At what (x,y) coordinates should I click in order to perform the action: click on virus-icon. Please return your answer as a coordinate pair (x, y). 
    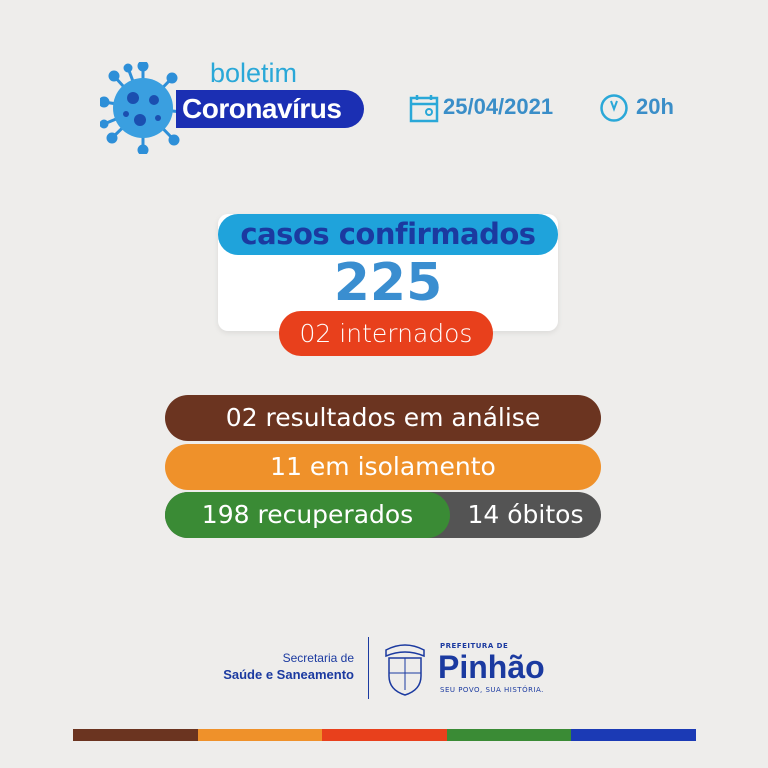
    Looking at the image, I should click on (143, 108).